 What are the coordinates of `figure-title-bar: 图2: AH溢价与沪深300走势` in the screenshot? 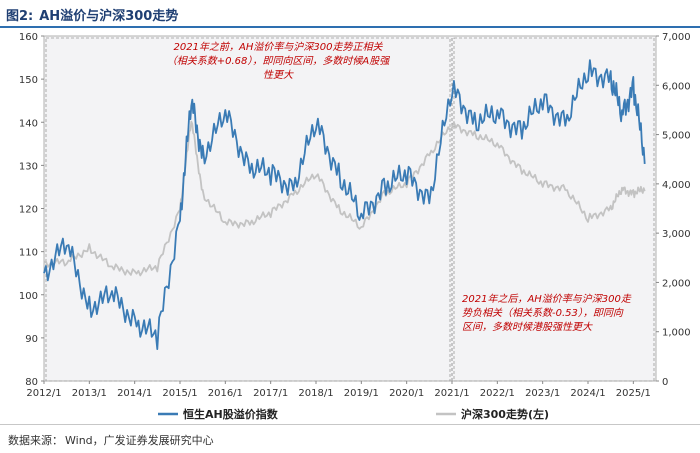 It's located at (350, 14).